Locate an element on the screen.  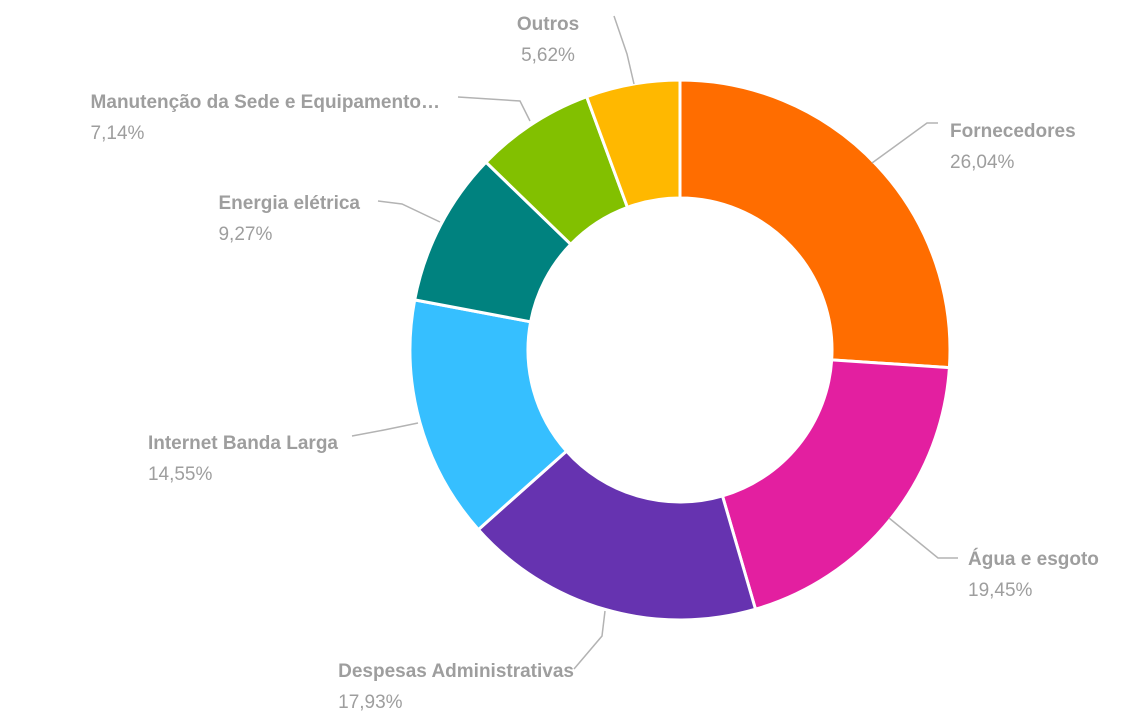
leader-line-agua-e-esgoto is located at coordinates (923, 538).